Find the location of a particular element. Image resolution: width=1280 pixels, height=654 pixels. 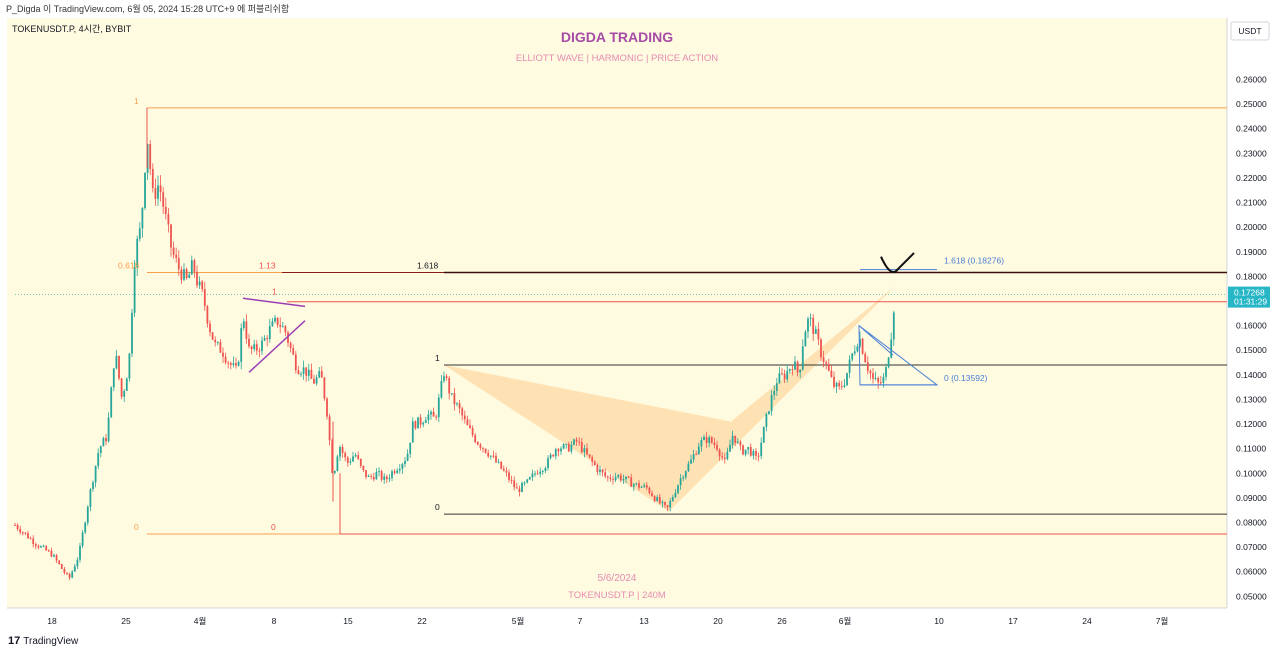

symbol-label: TOKENUSDT.P, 4시간, BYBIT is located at coordinates (72, 29).